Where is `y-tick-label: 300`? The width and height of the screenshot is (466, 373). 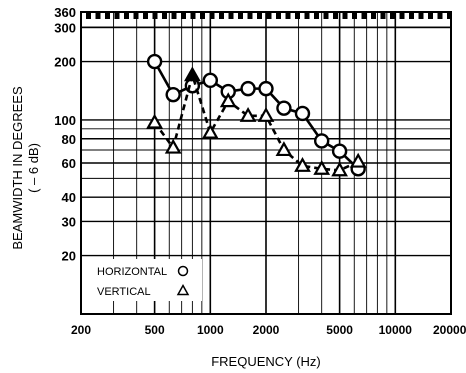 y-tick-label: 300 is located at coordinates (65, 27).